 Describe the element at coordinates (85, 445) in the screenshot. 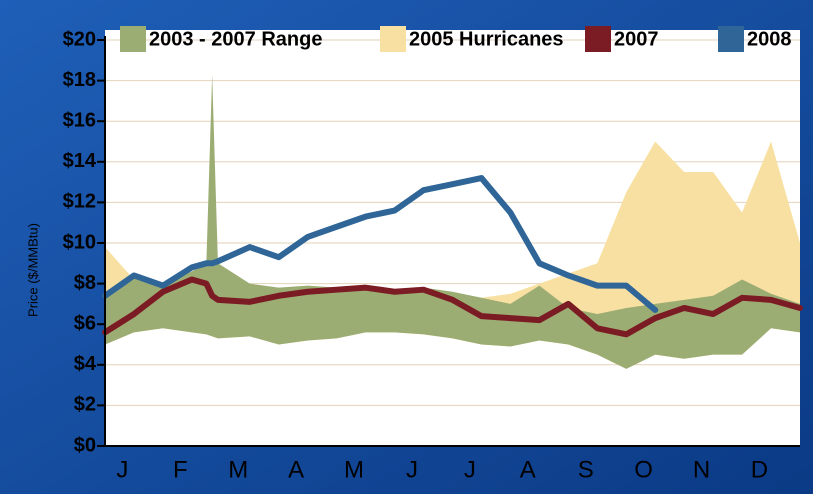

I see `y-tick-label: $0` at that location.